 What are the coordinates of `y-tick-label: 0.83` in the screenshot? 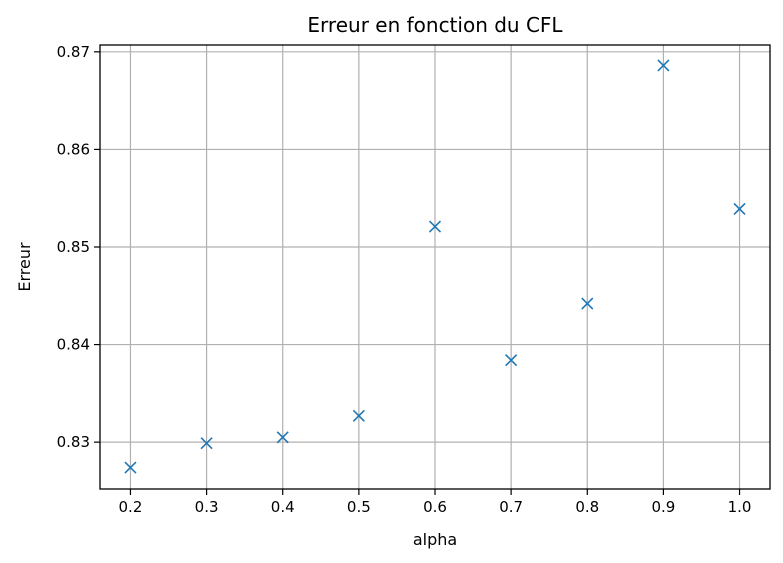 It's located at (73, 442).